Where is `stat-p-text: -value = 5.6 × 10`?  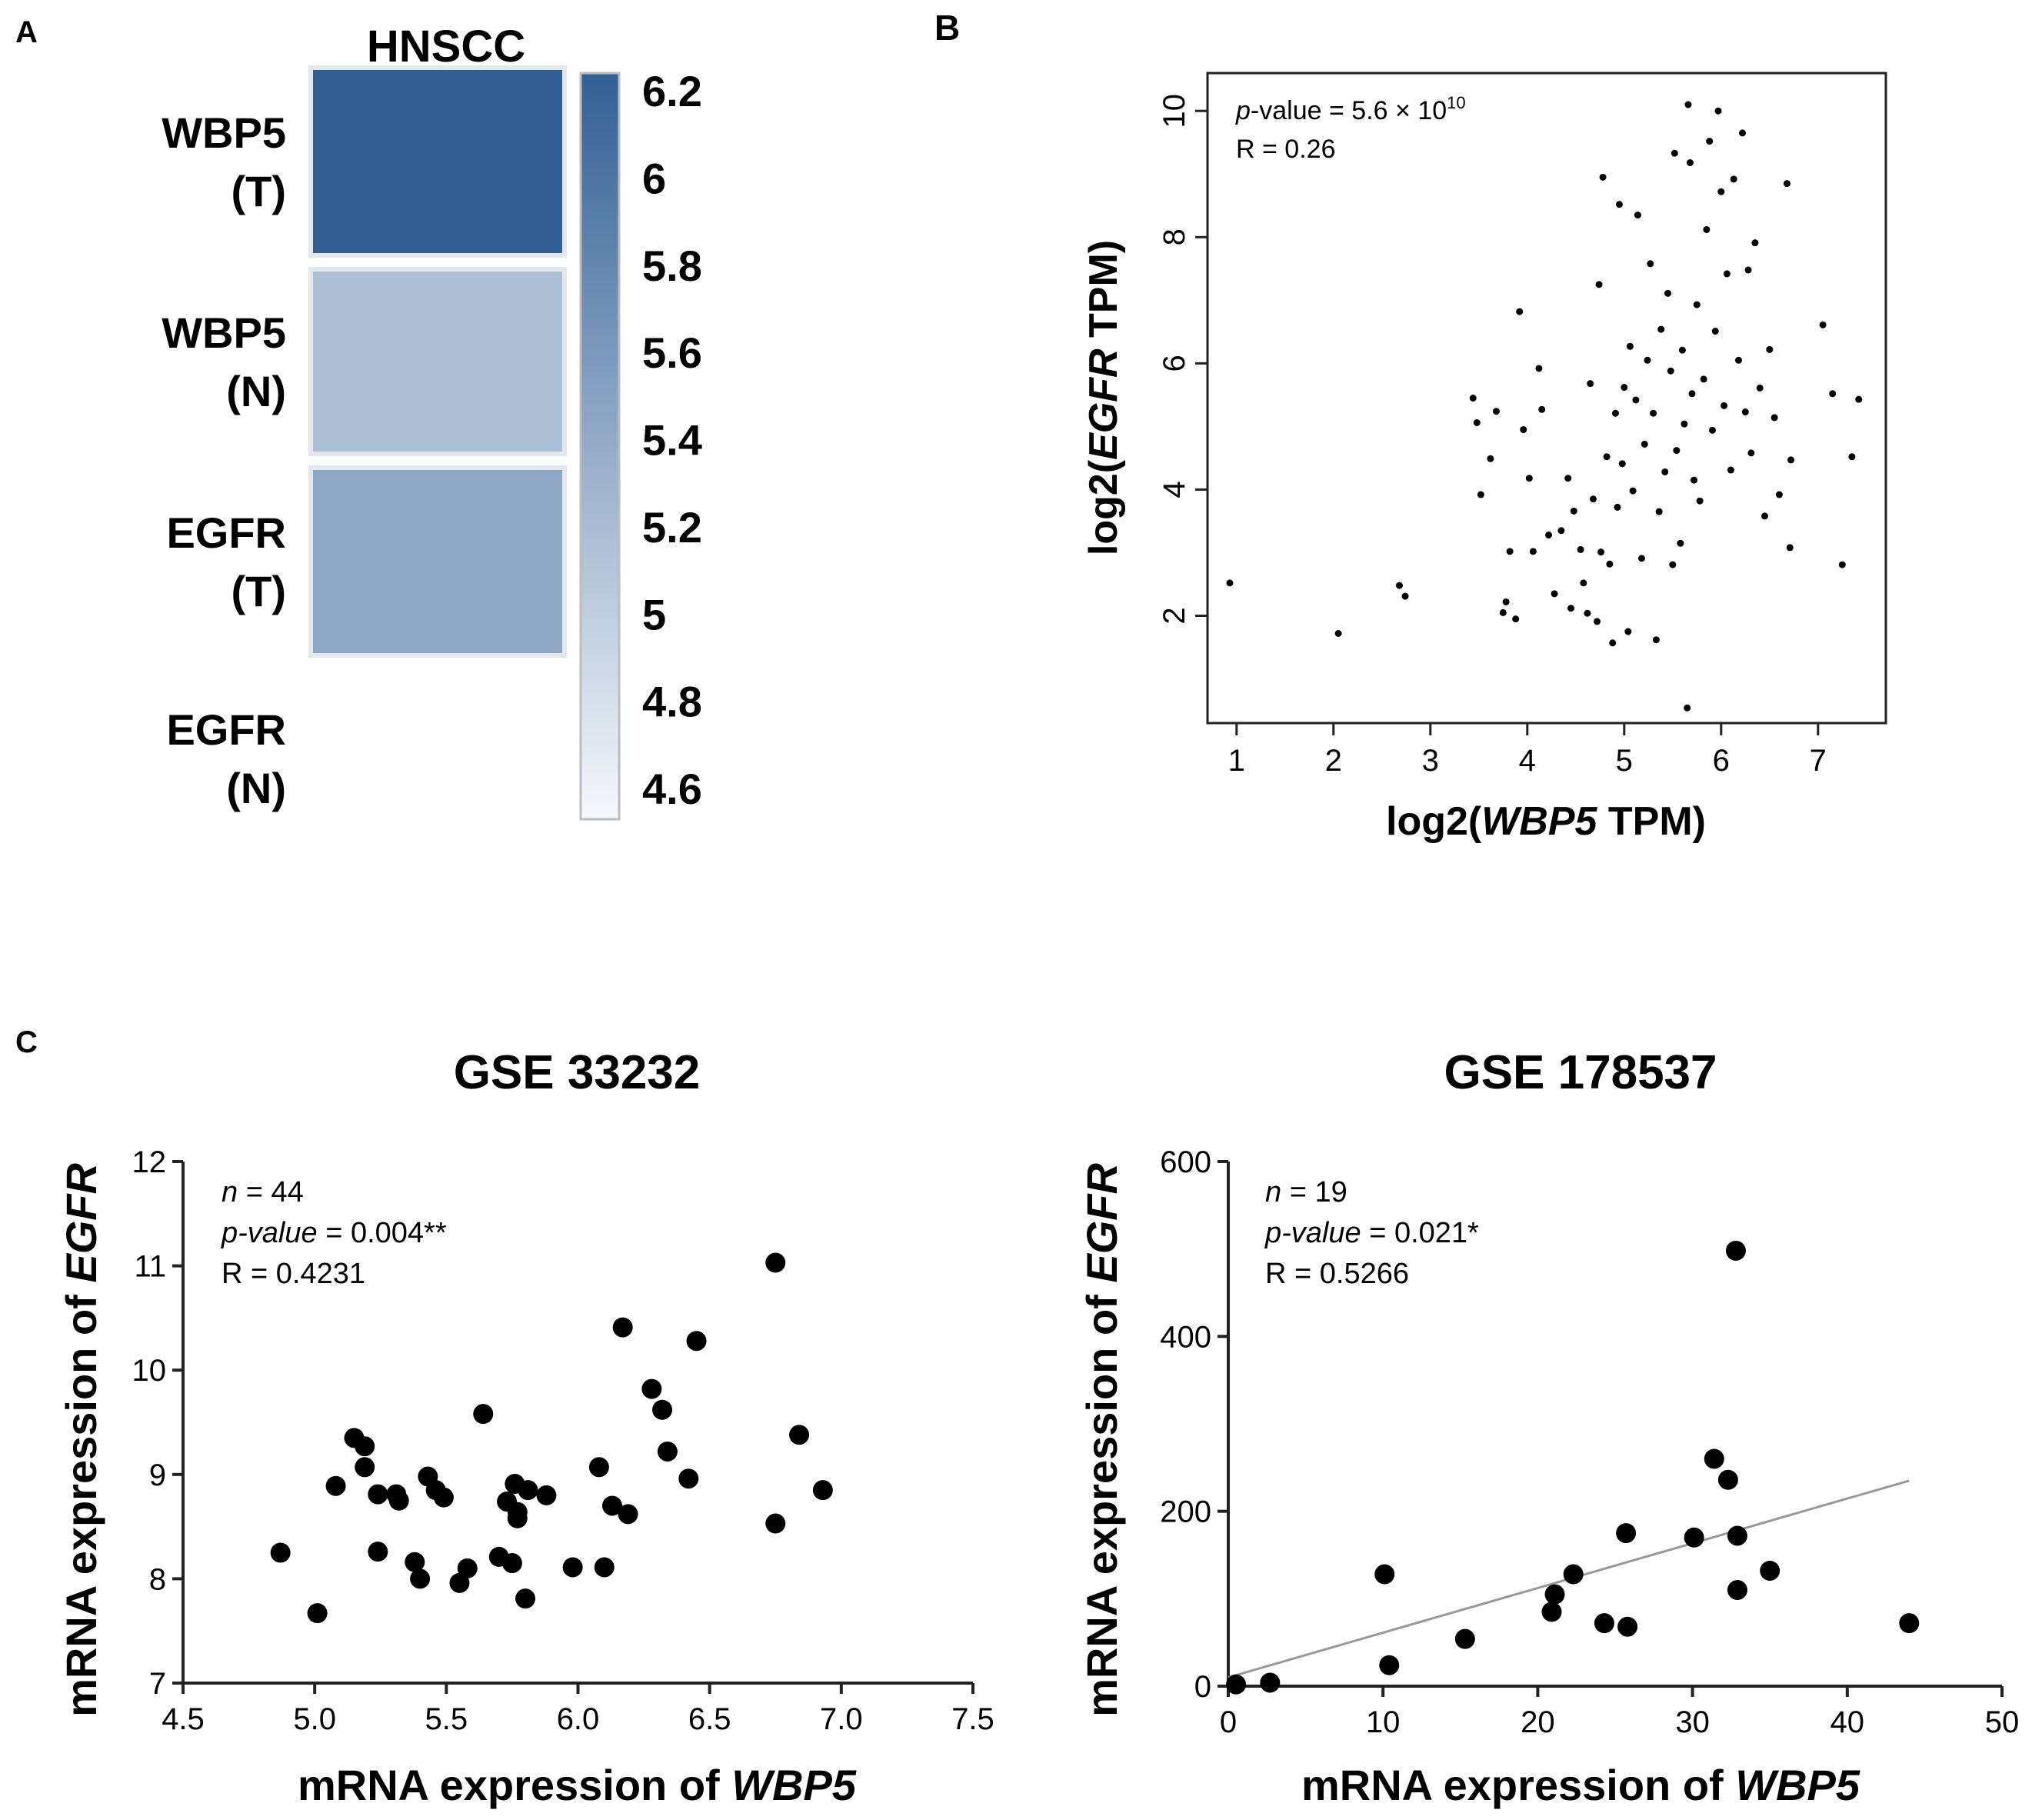 stat-p-text: -value = 5.6 × 10 is located at coordinates (1349, 111).